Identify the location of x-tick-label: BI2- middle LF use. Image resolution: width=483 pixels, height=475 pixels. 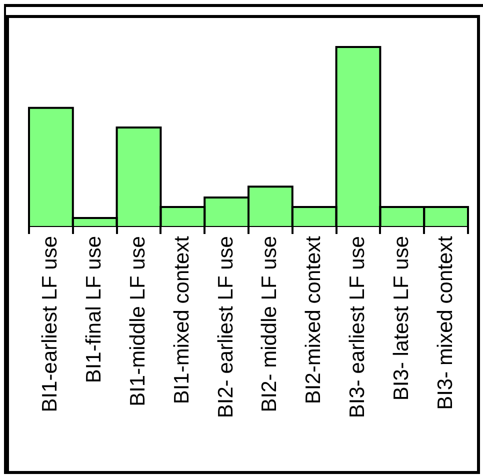
(270, 324).